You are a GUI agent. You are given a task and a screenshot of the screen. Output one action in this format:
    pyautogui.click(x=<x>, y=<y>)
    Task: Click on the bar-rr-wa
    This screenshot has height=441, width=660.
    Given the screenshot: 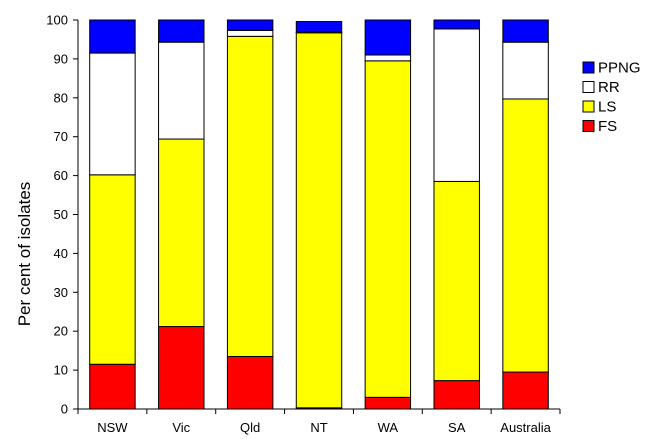 What is the action you would take?
    pyautogui.click(x=388, y=58)
    